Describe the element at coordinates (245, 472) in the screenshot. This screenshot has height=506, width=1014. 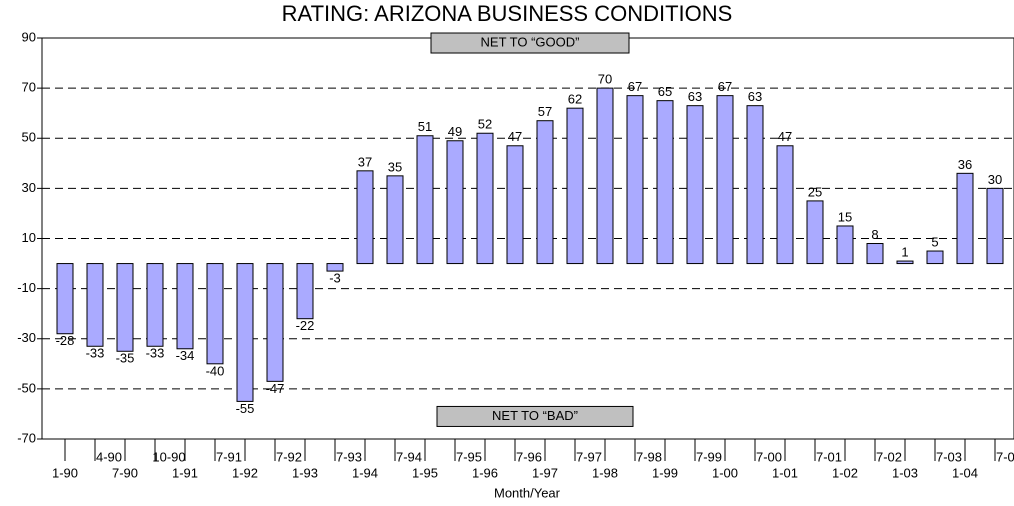
I see `x-tick-label: 1-92` at that location.